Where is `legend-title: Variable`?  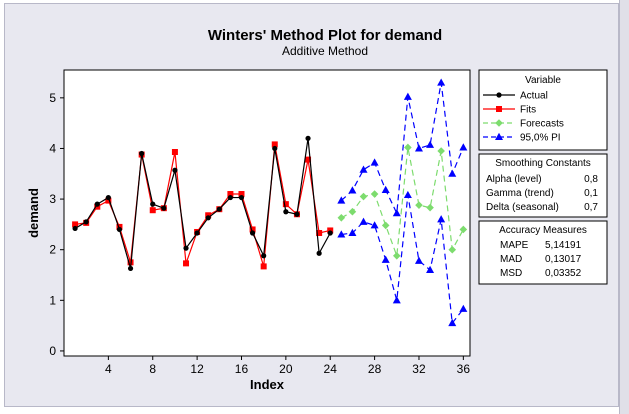
legend-title: Variable is located at coordinates (543, 80).